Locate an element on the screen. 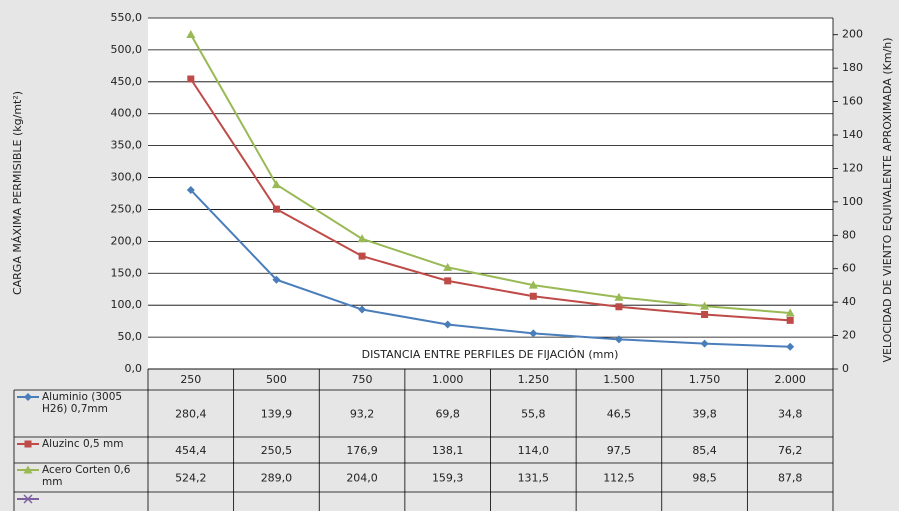  table-cell: 454,4 is located at coordinates (191, 450).